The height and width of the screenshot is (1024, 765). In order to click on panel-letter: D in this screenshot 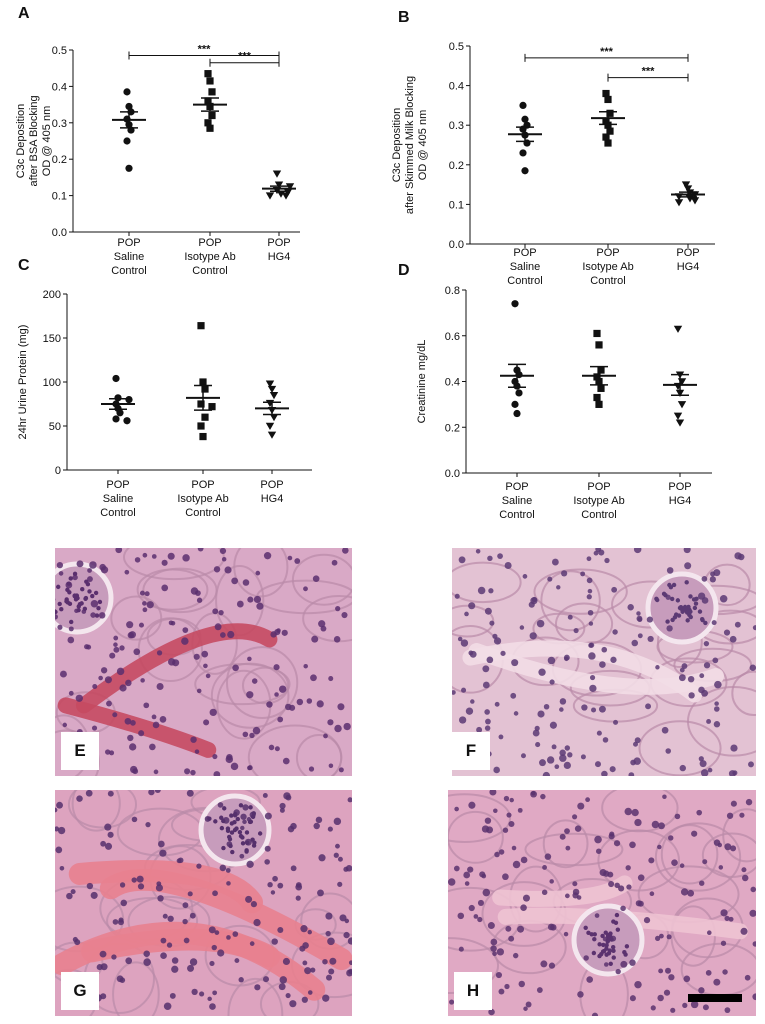, I will do `click(404, 270)`.